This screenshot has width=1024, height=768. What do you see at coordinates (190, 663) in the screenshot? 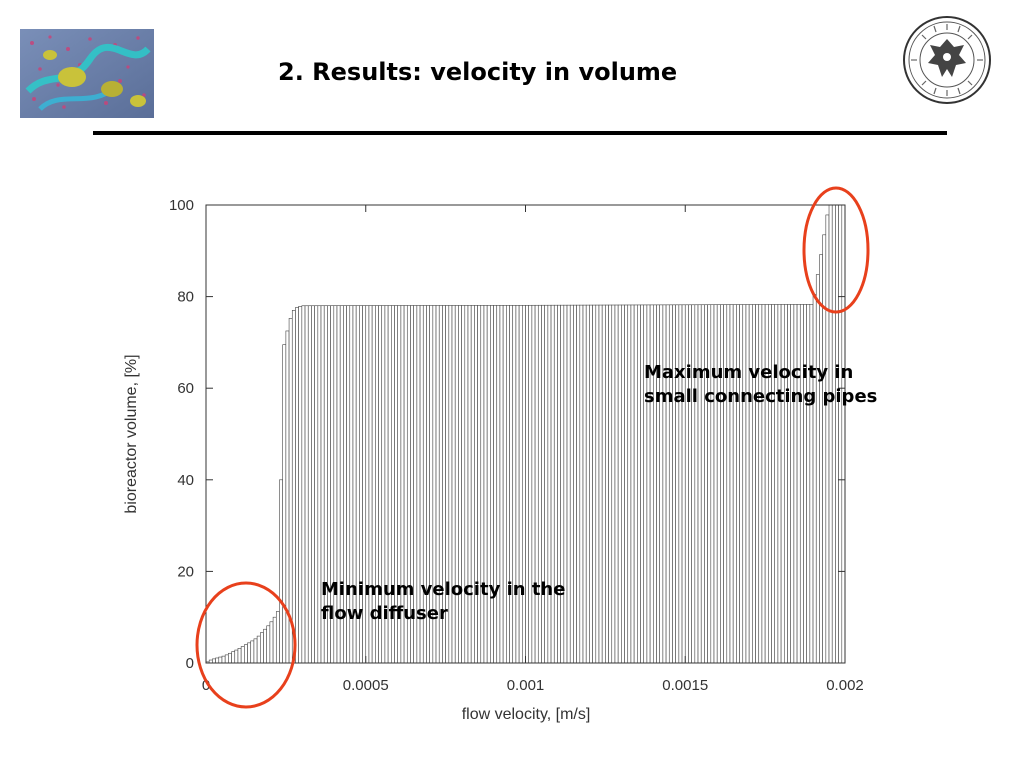
I see `y-tick-label: 0` at bounding box center [190, 663].